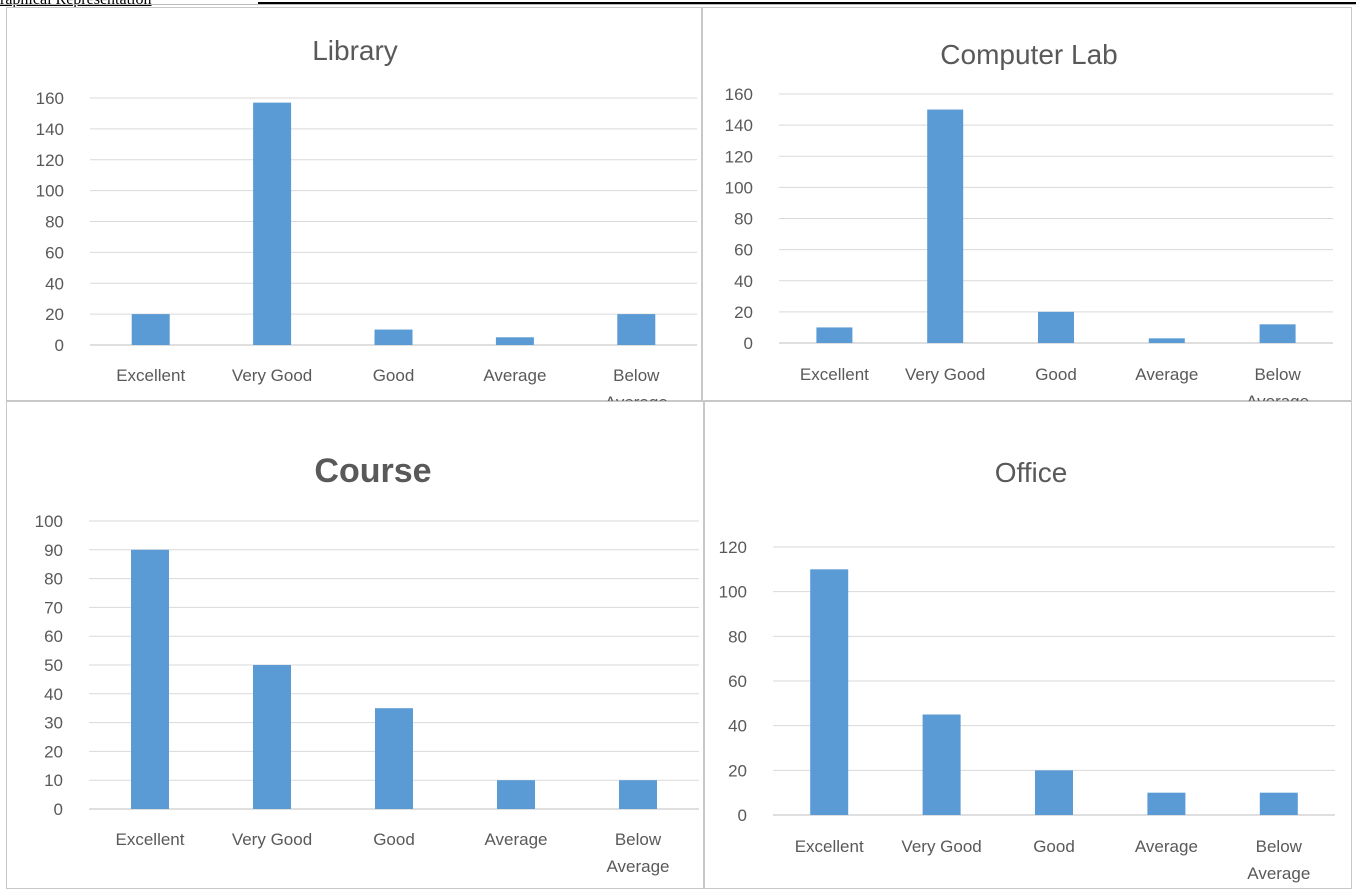 The image size is (1356, 892). Describe the element at coordinates (748, 343) in the screenshot. I see `computer-lab-y-tick-label: 0` at that location.